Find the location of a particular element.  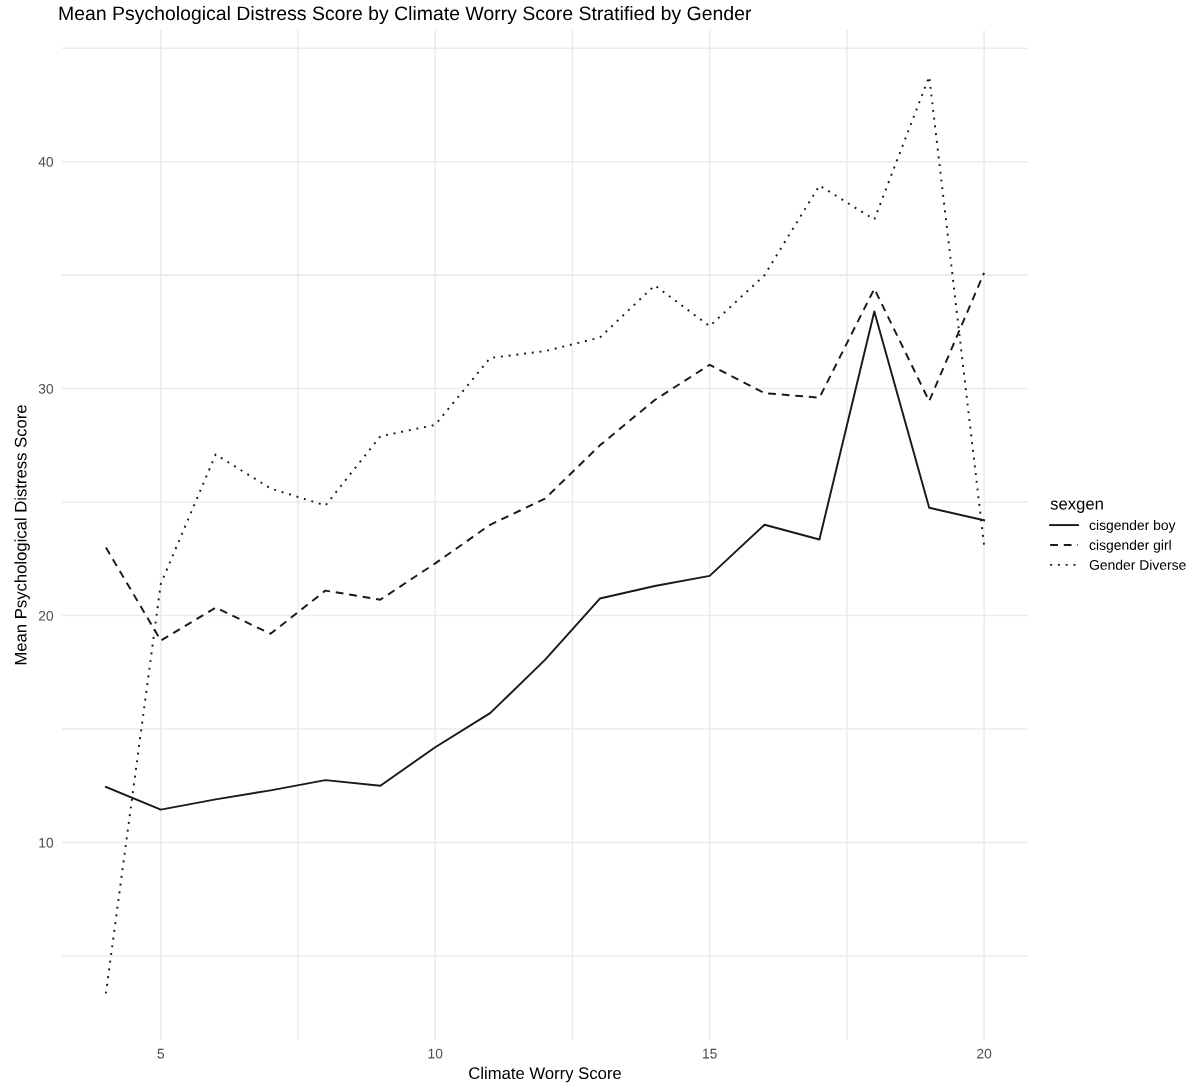

legend-label: cisgender boy is located at coordinates (1132, 526).